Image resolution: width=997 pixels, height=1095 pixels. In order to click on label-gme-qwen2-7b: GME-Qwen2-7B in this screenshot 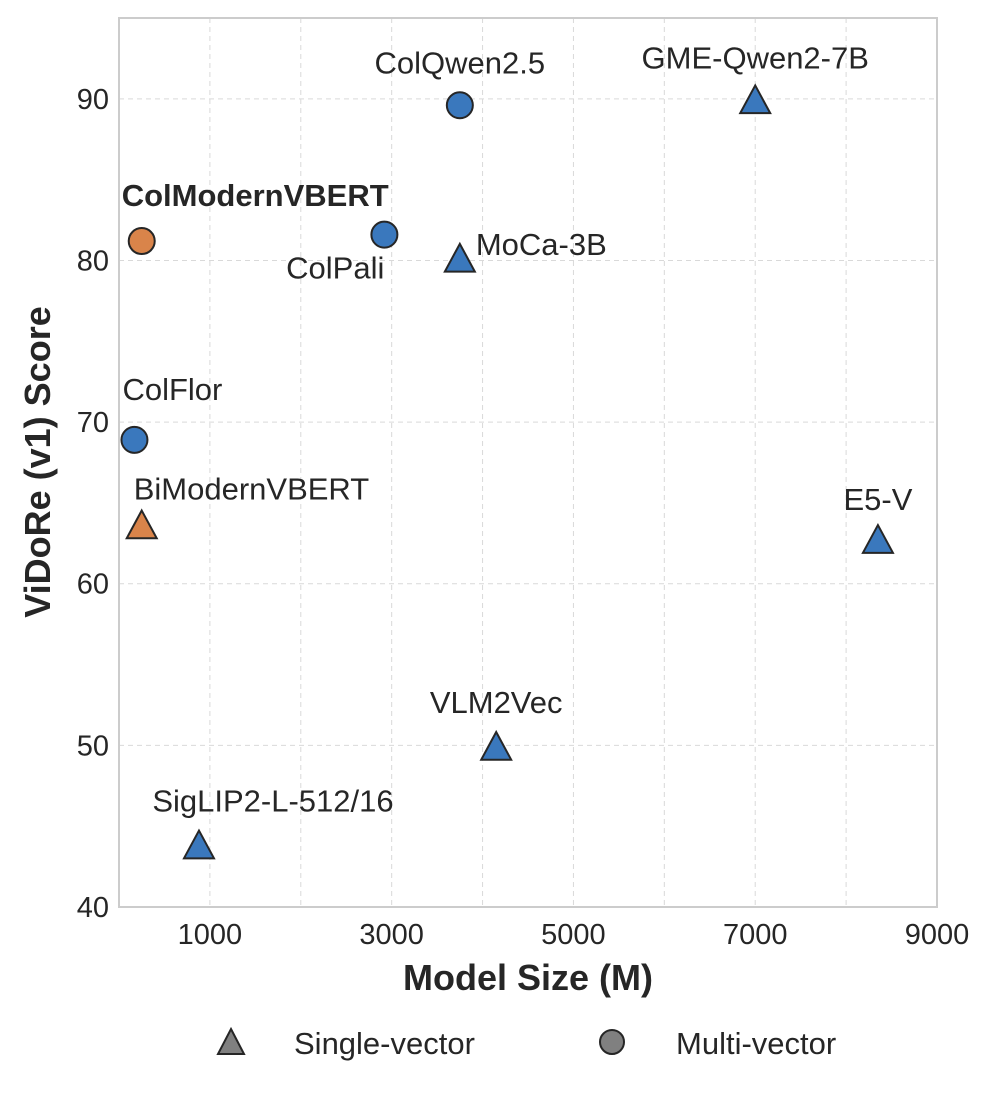, I will do `click(755, 57)`.